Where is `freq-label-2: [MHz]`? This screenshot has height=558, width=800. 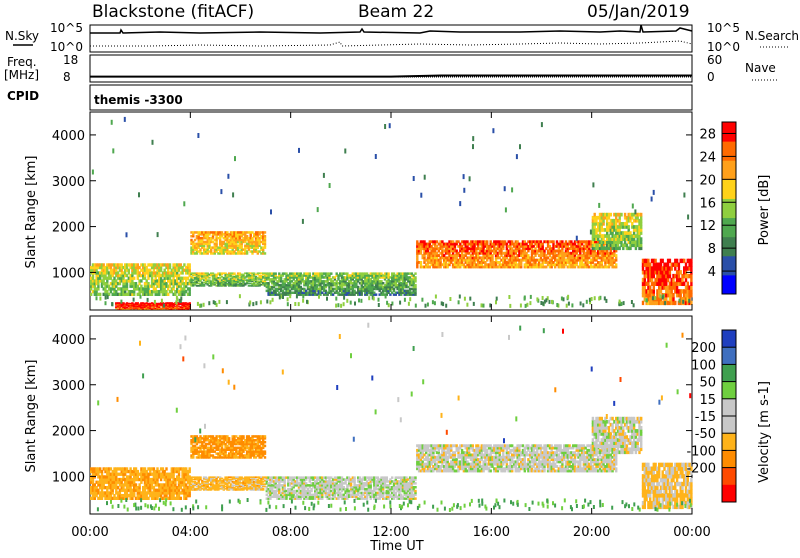
freq-label-2: [MHz] is located at coordinates (21, 75).